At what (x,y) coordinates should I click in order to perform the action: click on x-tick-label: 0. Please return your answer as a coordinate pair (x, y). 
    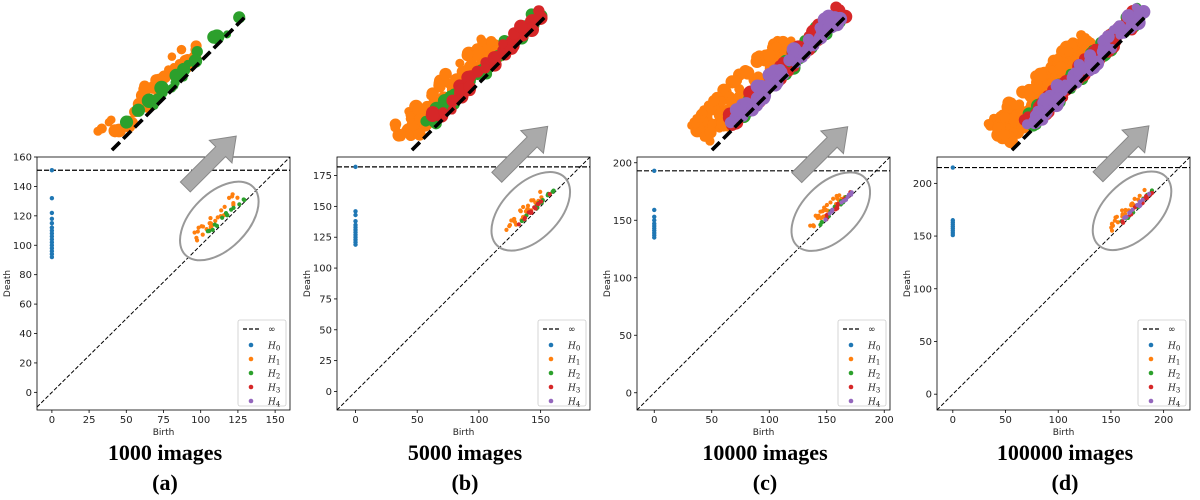
    Looking at the image, I should click on (355, 420).